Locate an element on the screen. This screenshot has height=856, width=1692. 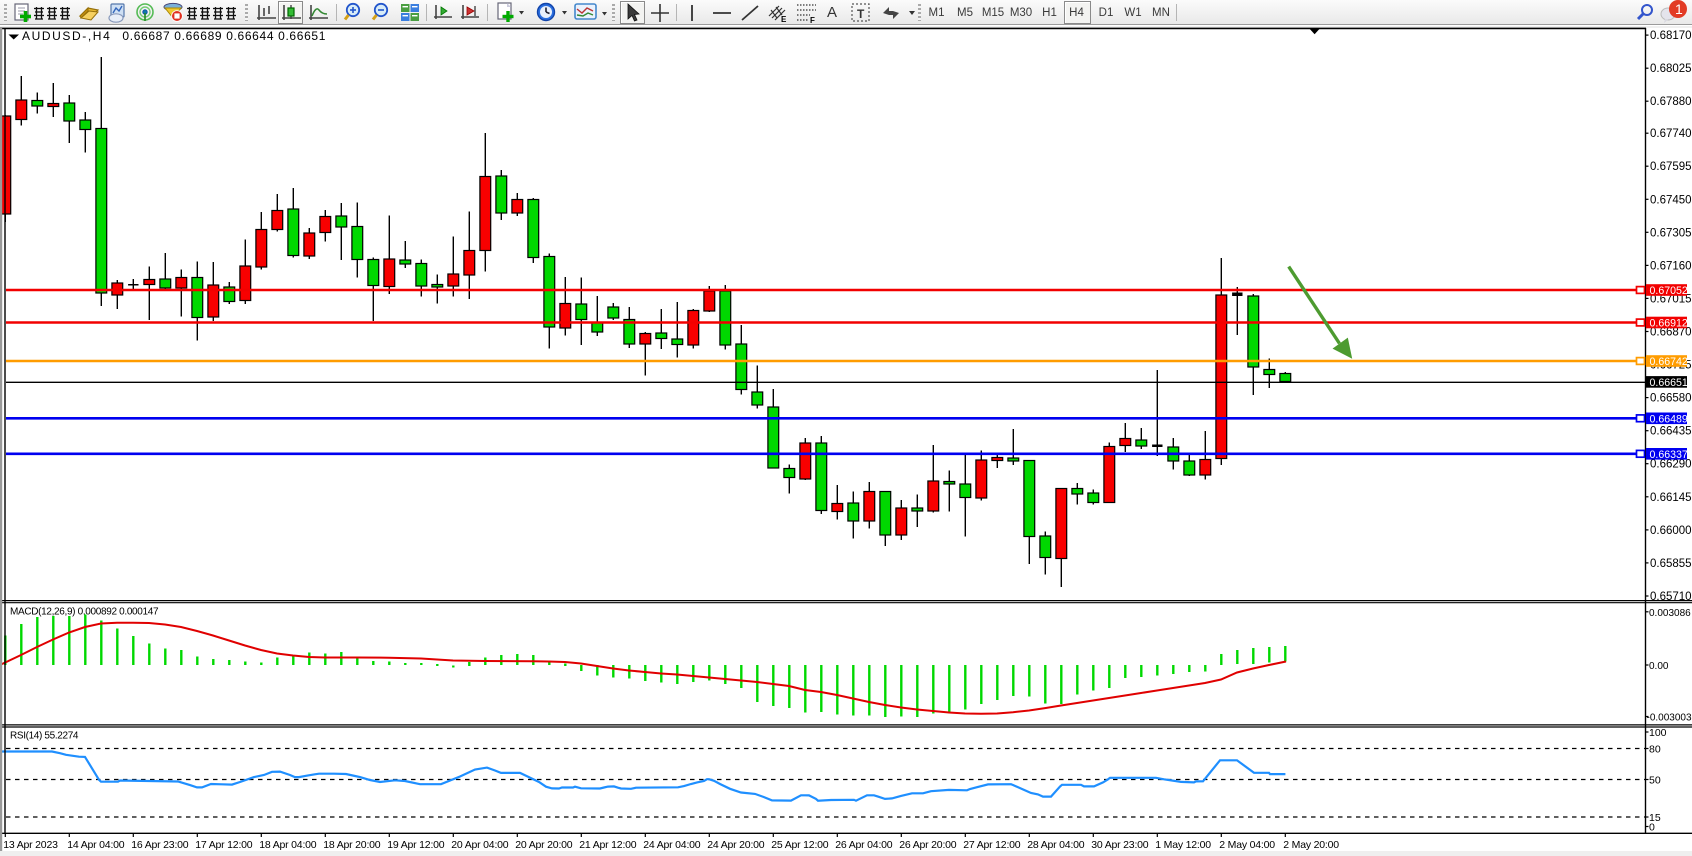
svg-text: 0.65710 is located at coordinates (1671, 597).